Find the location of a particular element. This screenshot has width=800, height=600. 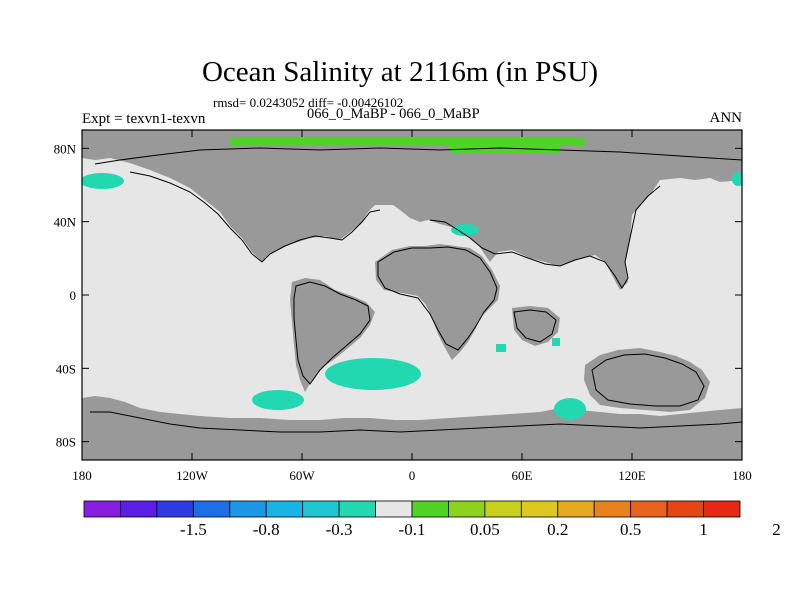

anomaly-north-africa is located at coordinates (465, 230).